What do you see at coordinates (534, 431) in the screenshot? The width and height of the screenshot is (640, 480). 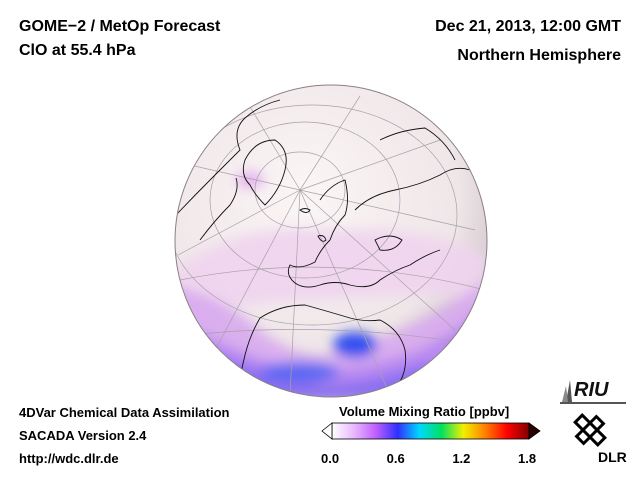 I see `colorbar-max-arrow` at bounding box center [534, 431].